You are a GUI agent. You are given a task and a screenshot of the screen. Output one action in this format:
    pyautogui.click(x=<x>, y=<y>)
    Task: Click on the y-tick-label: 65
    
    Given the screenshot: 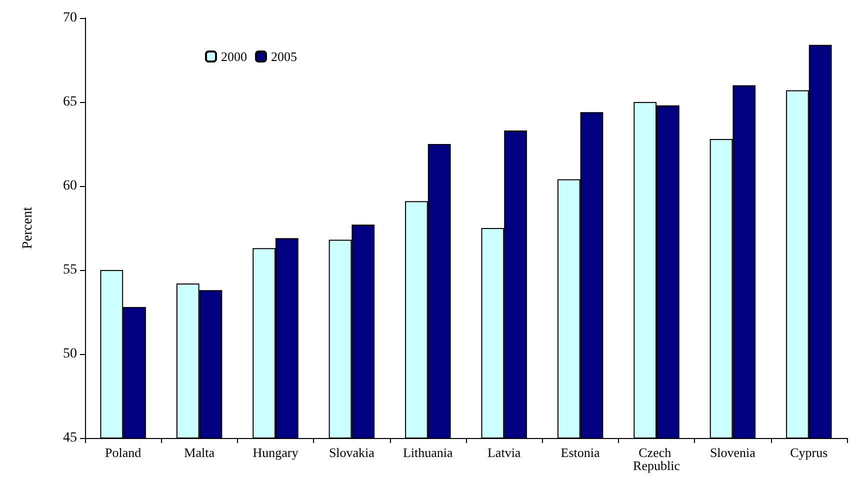 What is the action you would take?
    pyautogui.click(x=70, y=102)
    